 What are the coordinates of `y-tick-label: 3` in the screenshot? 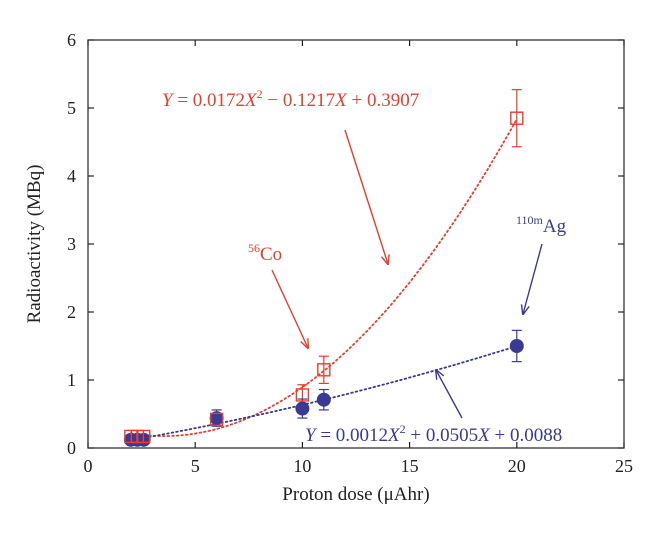 It's located at (71, 244).